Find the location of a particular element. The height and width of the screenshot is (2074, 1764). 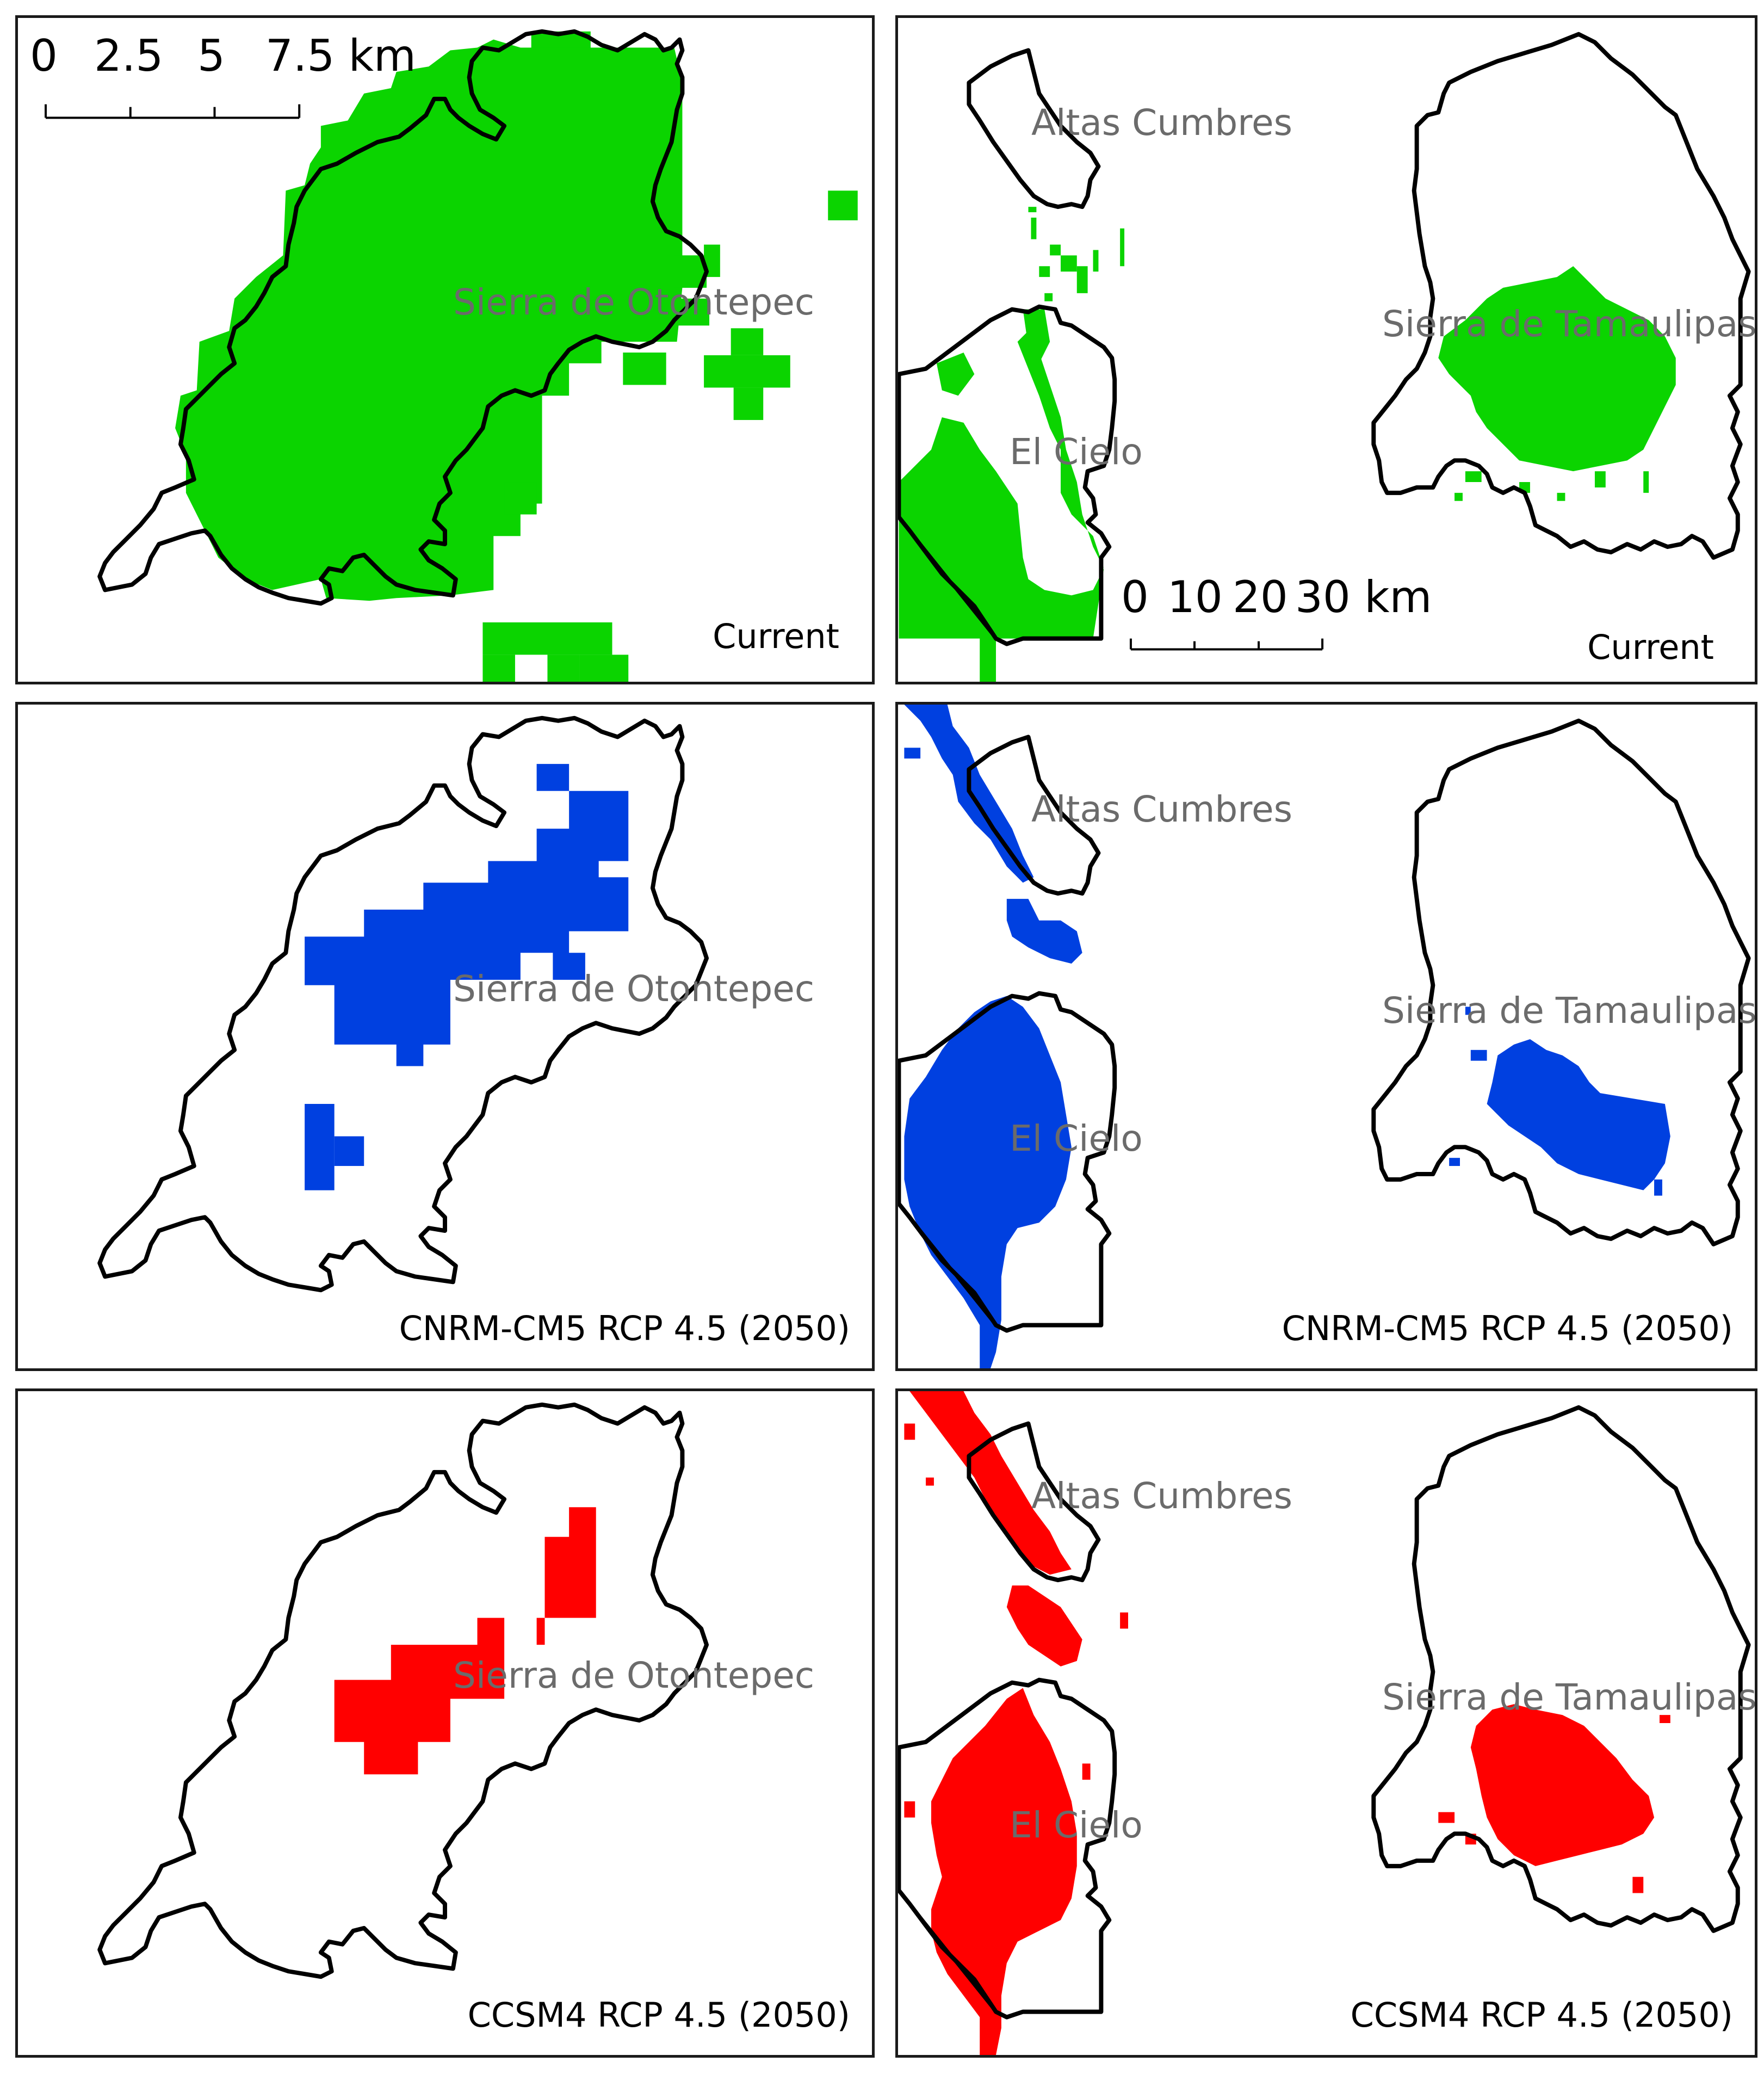

scalebar-tick-3: 7.5 km is located at coordinates (341, 55).